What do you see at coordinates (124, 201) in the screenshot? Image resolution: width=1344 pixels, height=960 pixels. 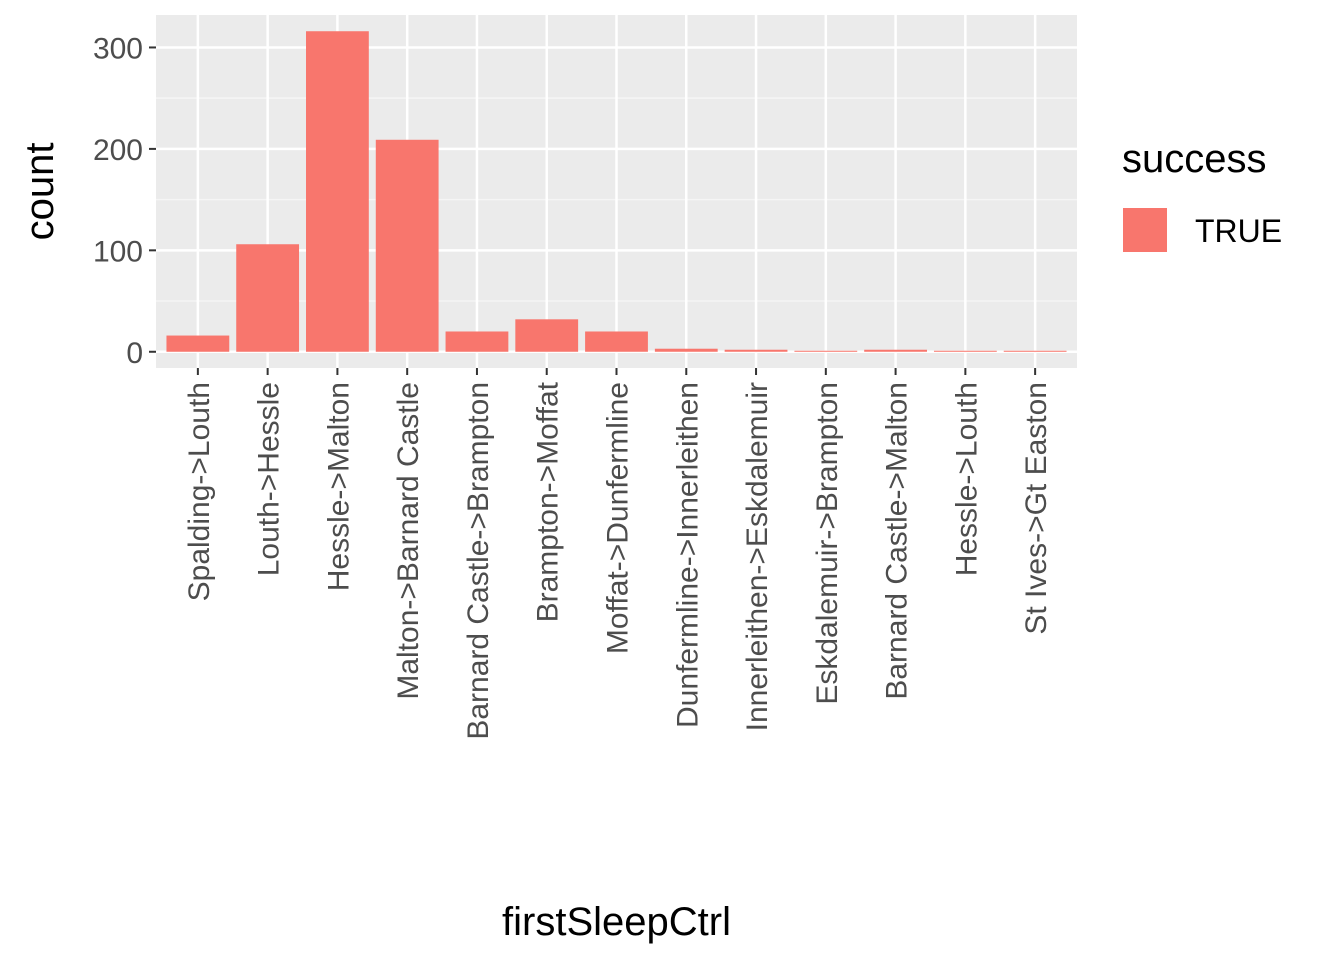 I see `y-axis-ticks: 0 100 200 300` at bounding box center [124, 201].